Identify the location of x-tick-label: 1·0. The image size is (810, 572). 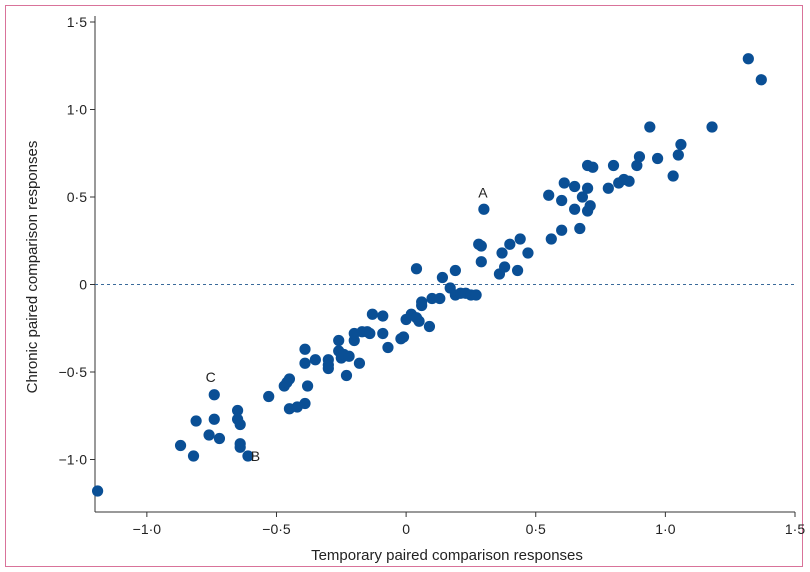
(665, 529).